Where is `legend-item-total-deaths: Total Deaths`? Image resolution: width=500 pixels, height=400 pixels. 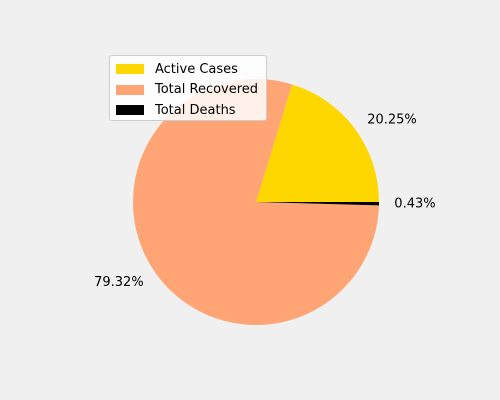
legend-item-total-deaths: Total Deaths is located at coordinates (191, 110).